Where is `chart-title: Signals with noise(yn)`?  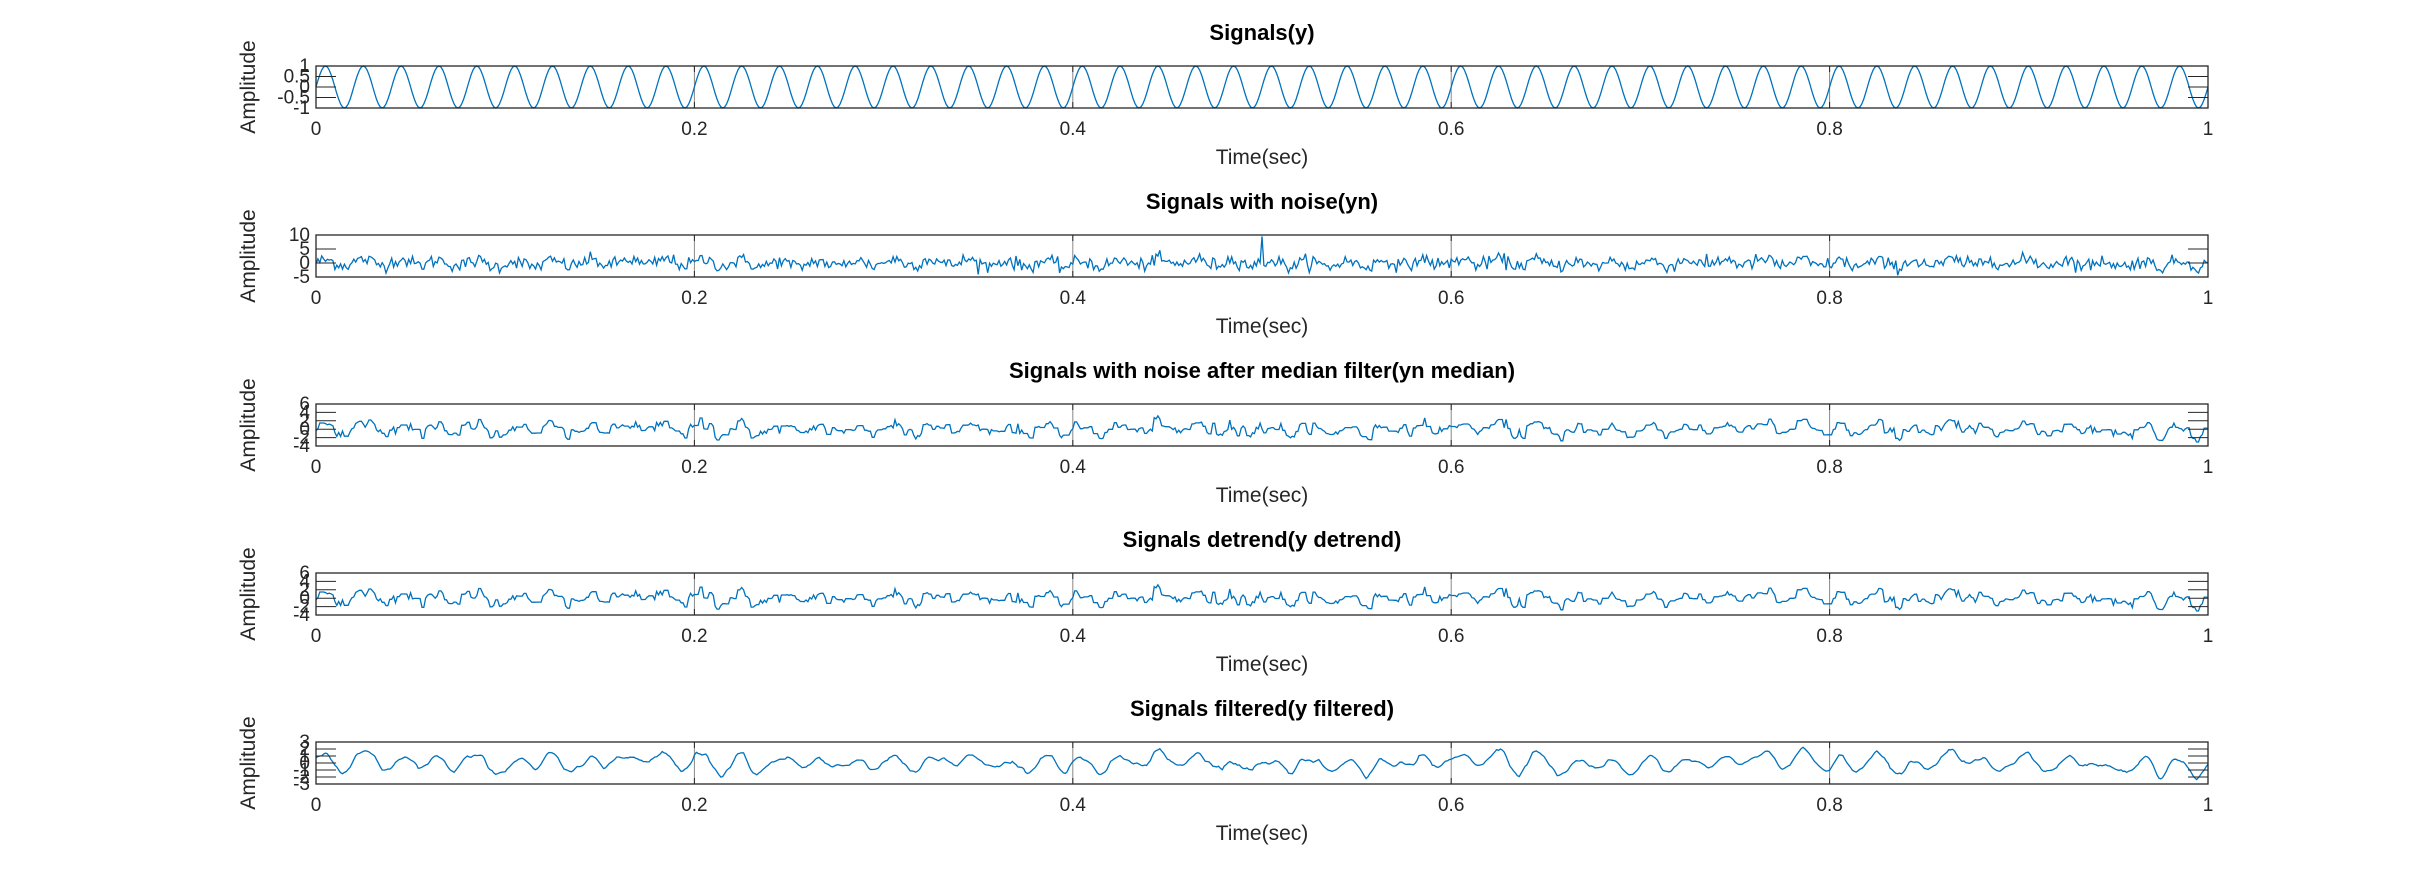
chart-title: Signals with noise(yn) is located at coordinates (1262, 201).